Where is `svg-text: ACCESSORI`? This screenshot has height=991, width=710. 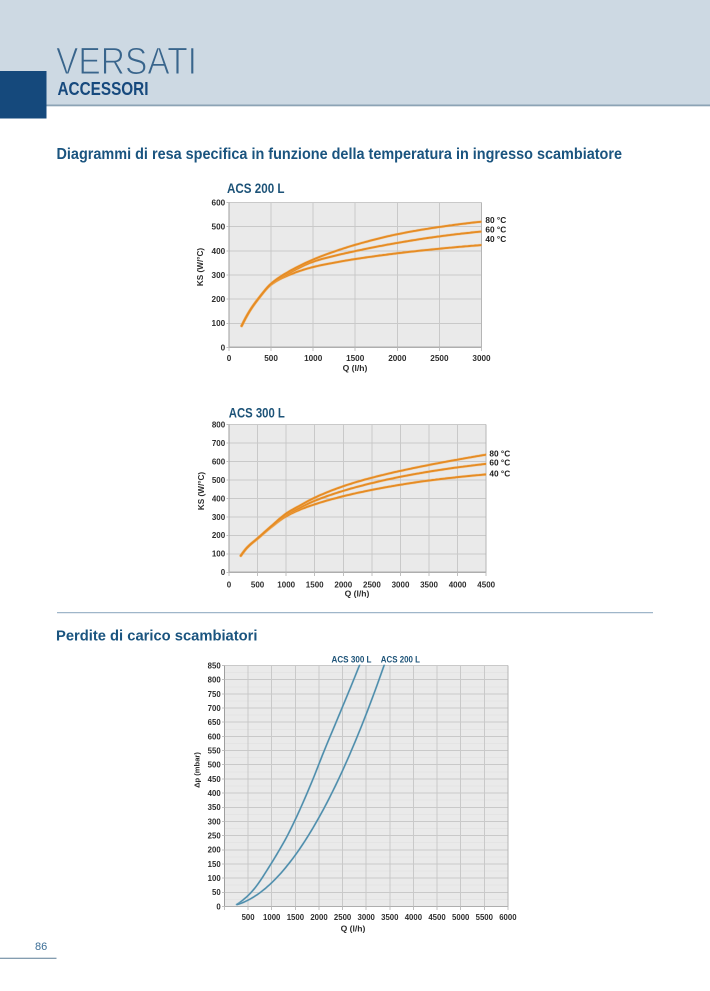 svg-text: ACCESSORI is located at coordinates (103, 88).